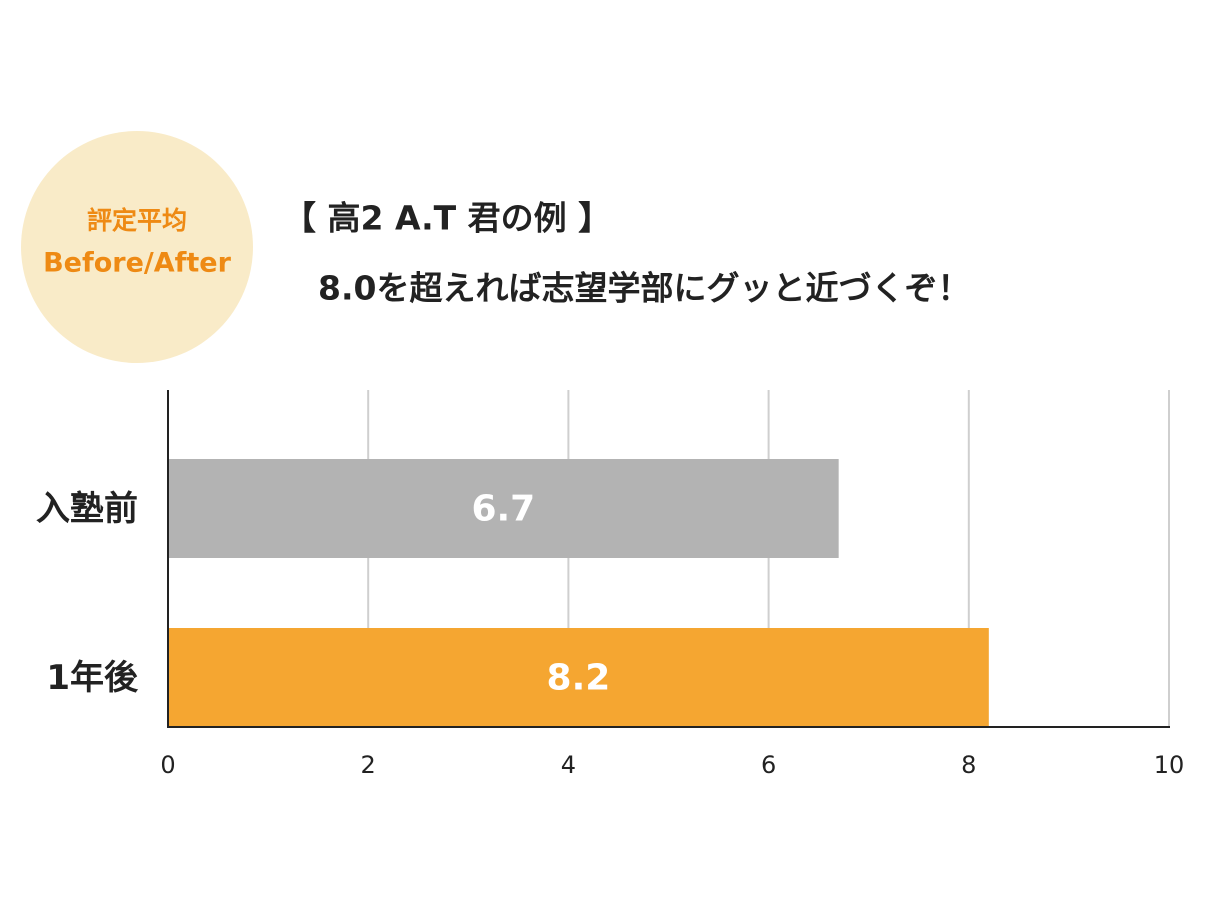  What do you see at coordinates (368, 765) in the screenshot?
I see `x-tick-label: 2` at bounding box center [368, 765].